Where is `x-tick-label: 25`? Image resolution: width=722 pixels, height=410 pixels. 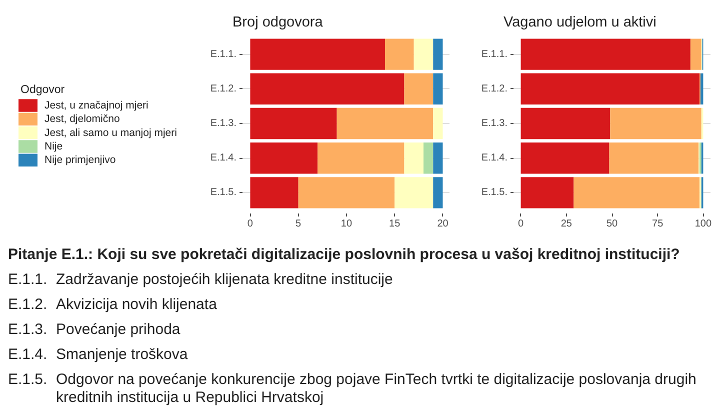 x-tick-label: 25 is located at coordinates (566, 224).